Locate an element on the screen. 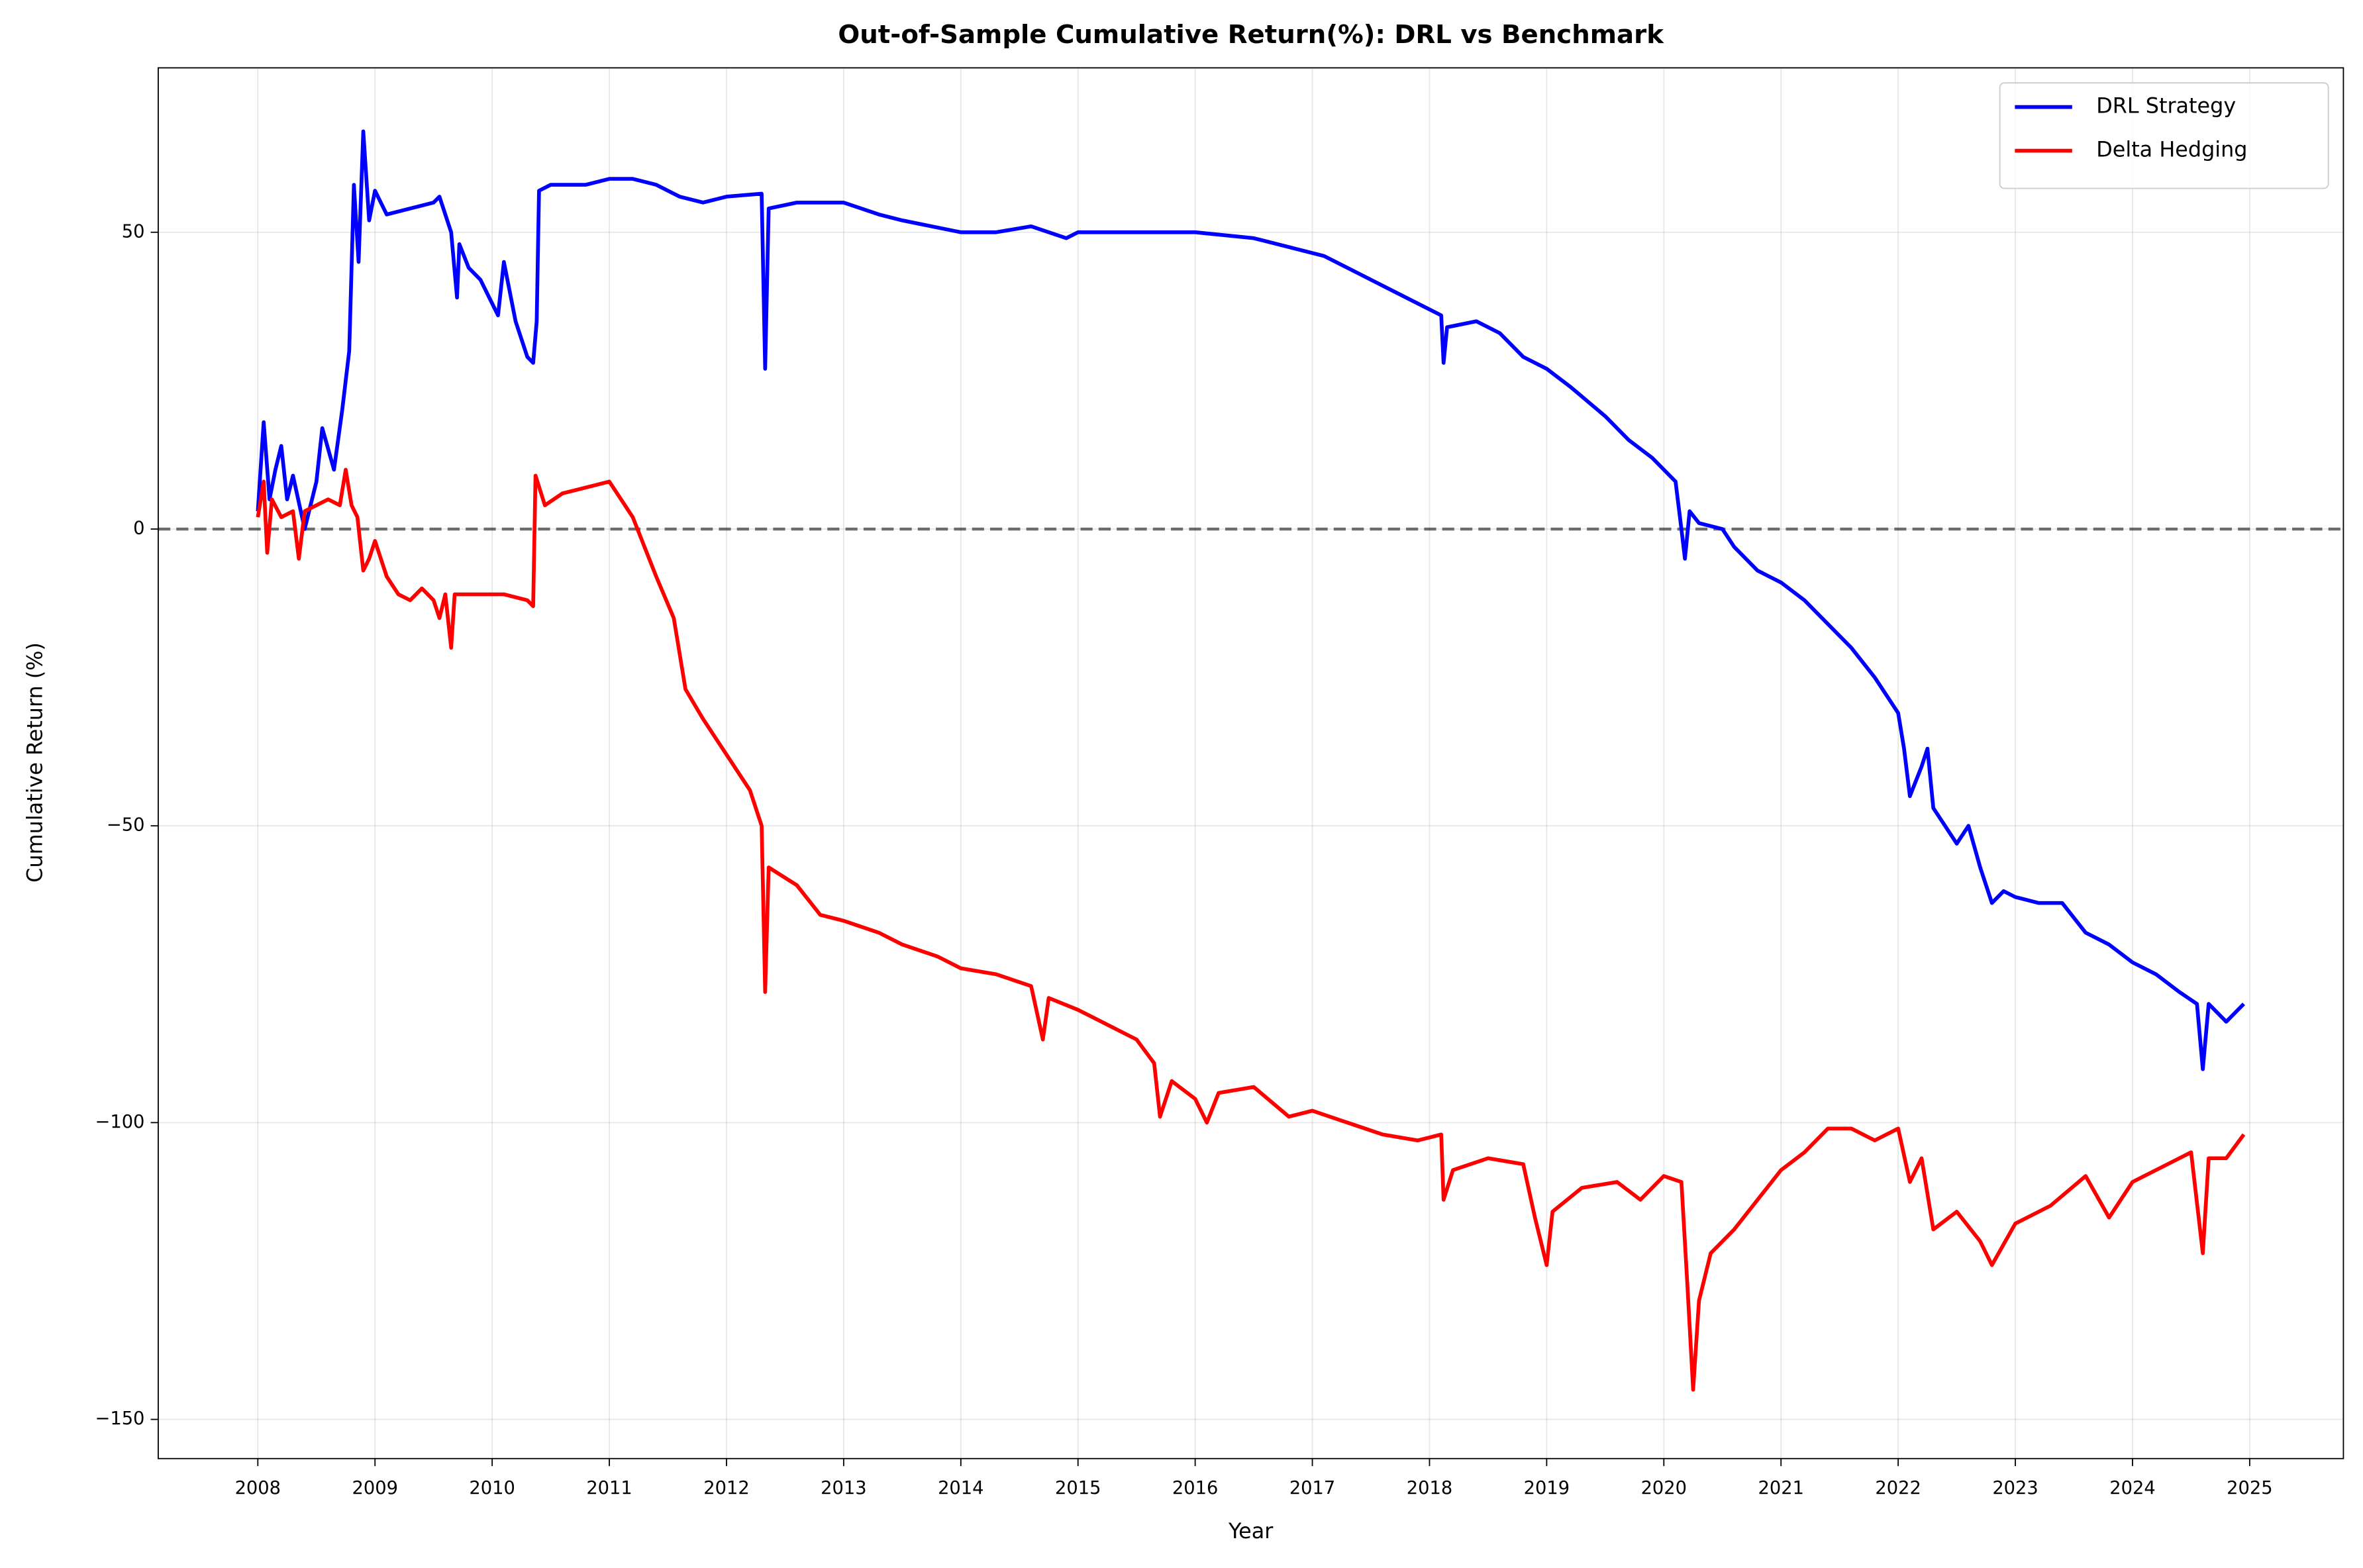 The height and width of the screenshot is (1568, 2363). x-tick-label: 2023 is located at coordinates (2015, 1488).